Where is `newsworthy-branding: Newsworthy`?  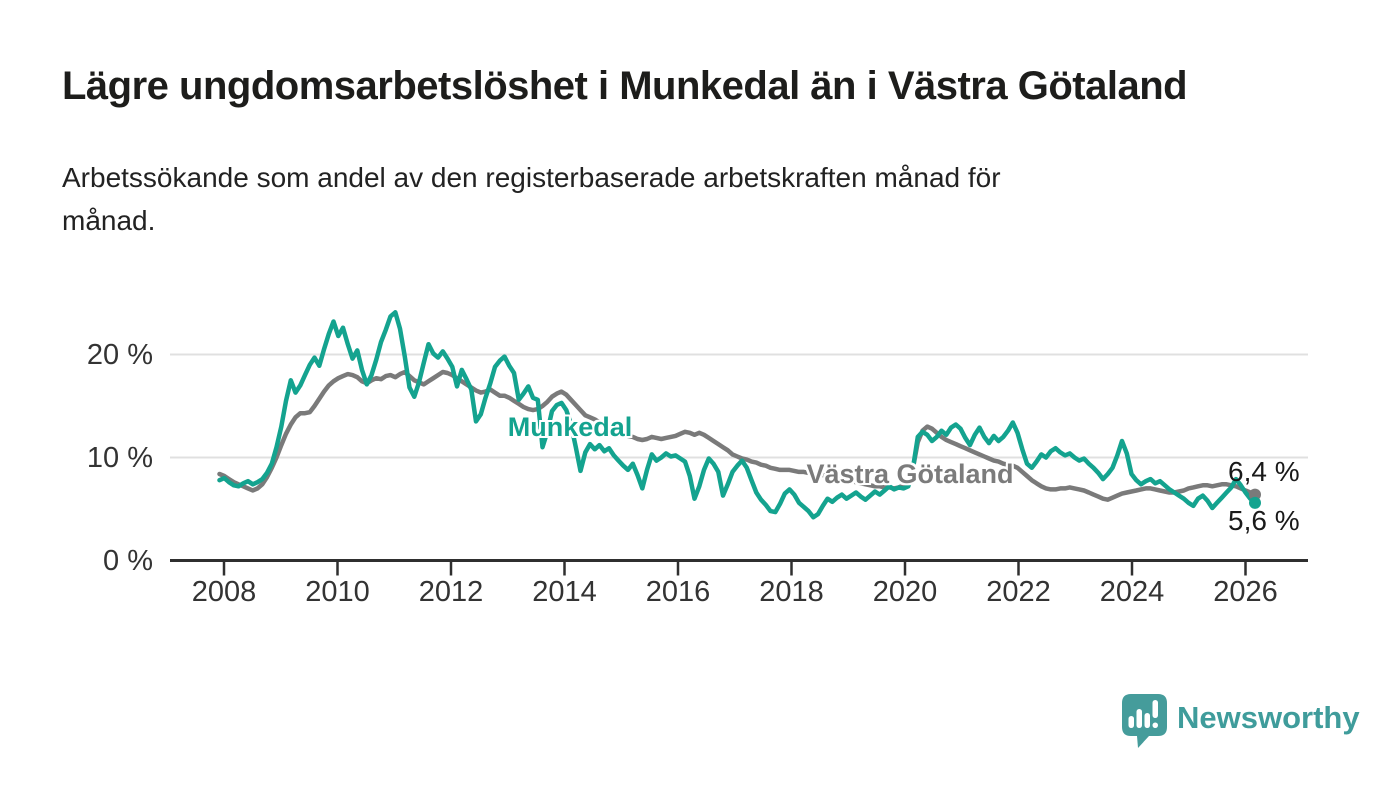
newsworthy-branding: Newsworthy is located at coordinates (1237, 718).